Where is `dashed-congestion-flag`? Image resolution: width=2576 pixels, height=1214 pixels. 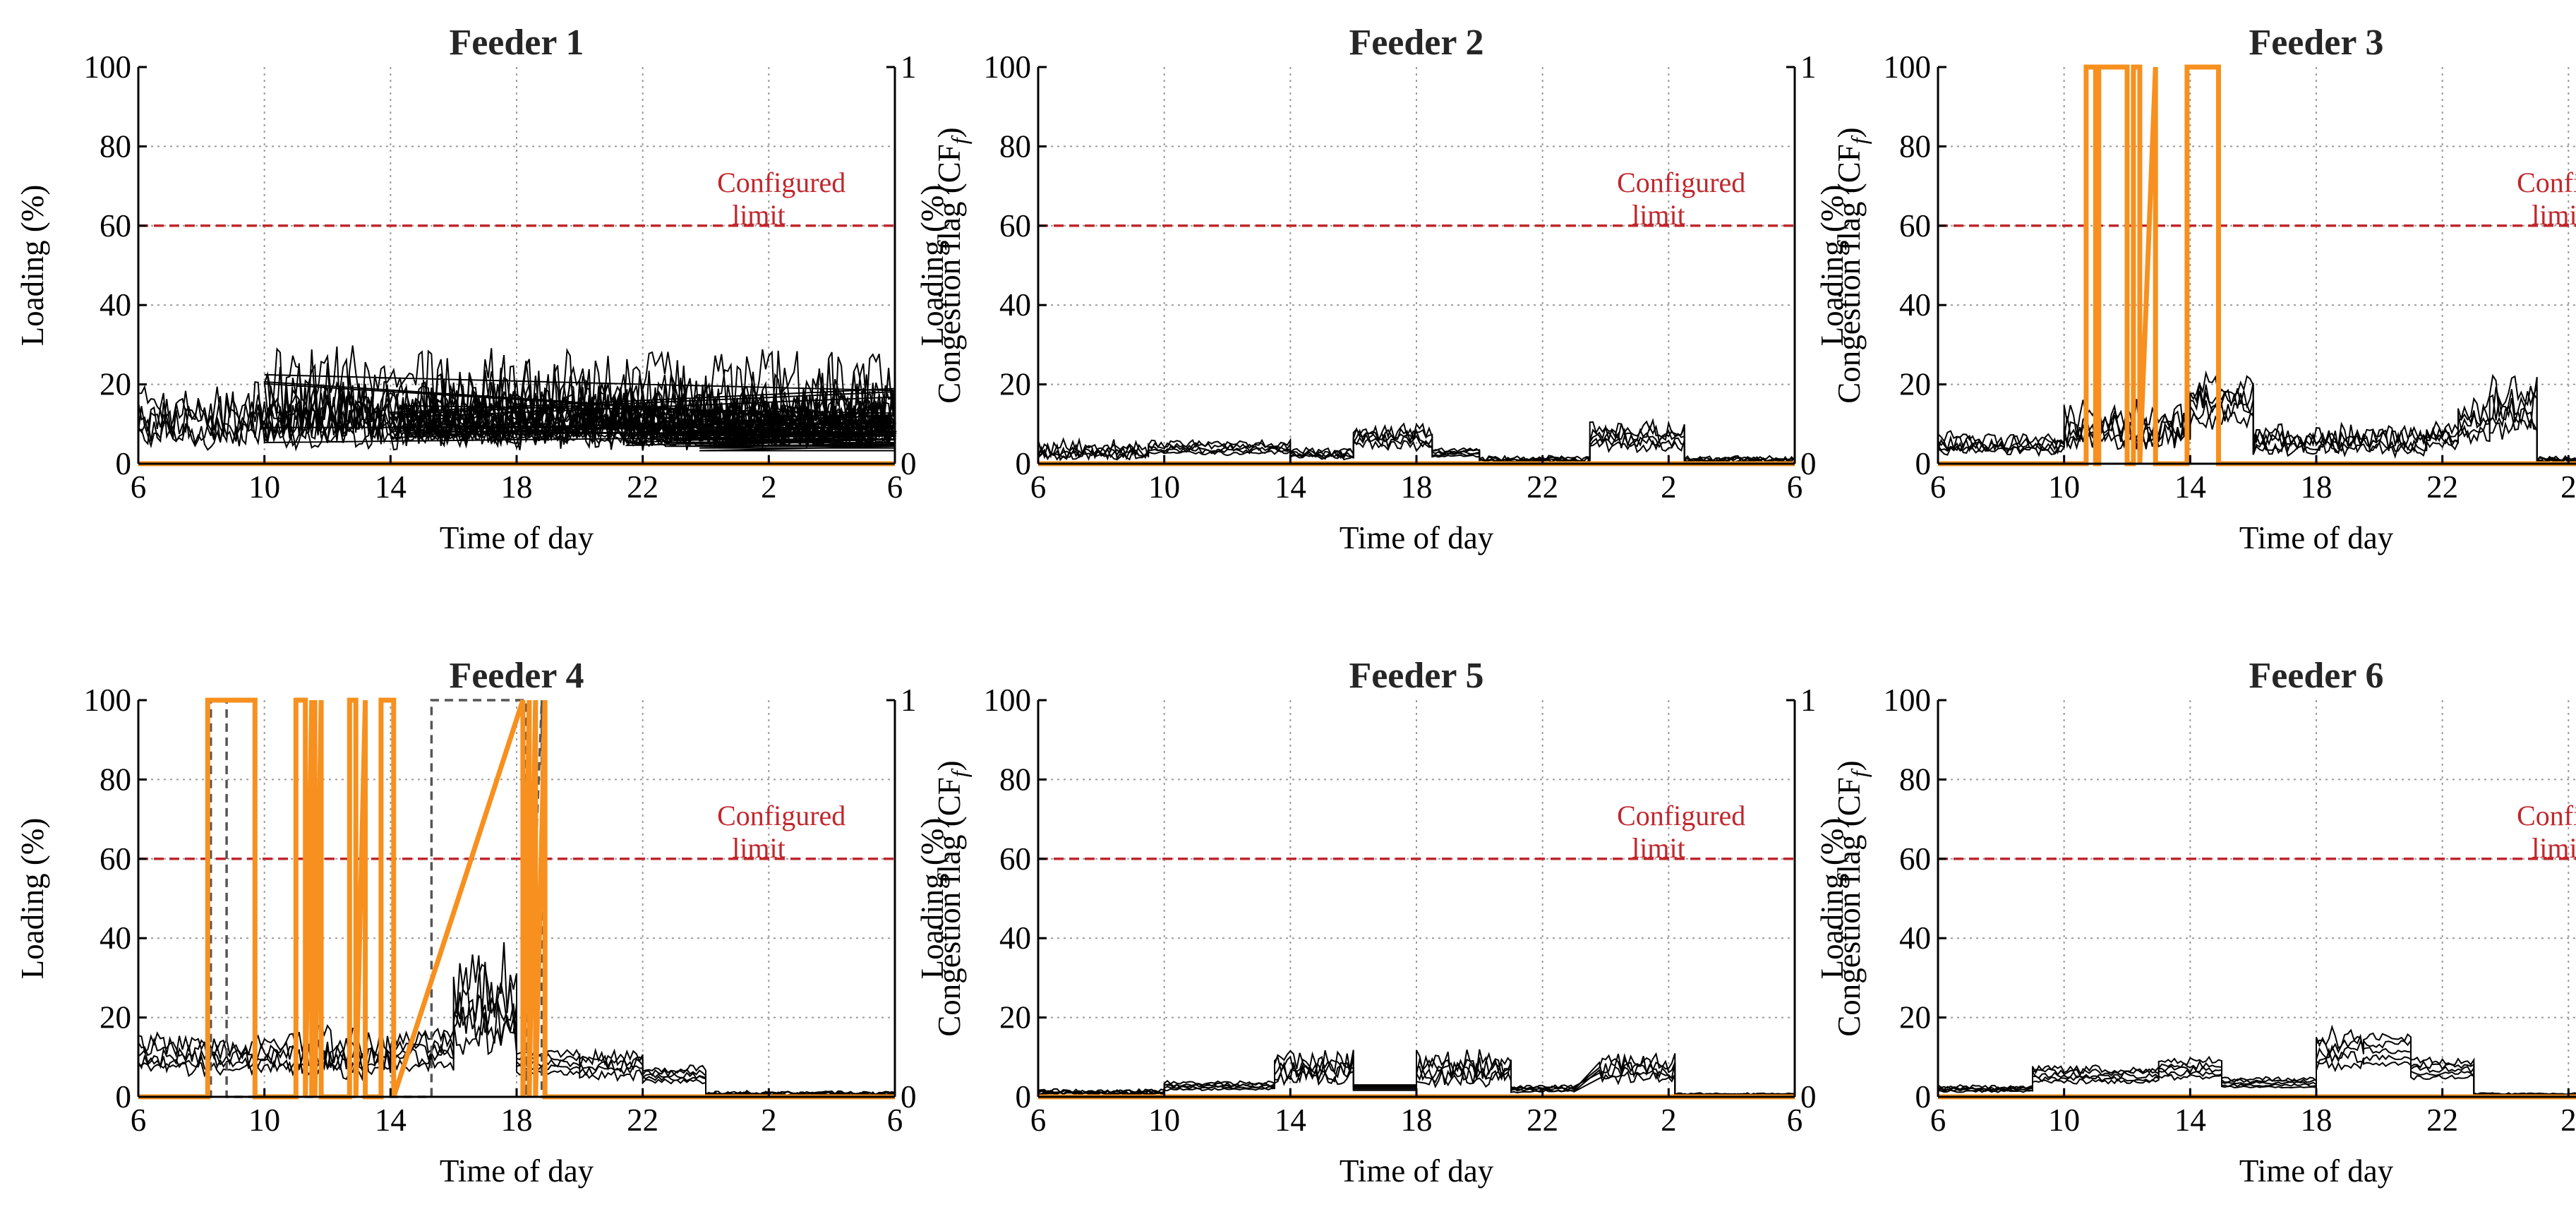 dashed-congestion-flag is located at coordinates (516, 898).